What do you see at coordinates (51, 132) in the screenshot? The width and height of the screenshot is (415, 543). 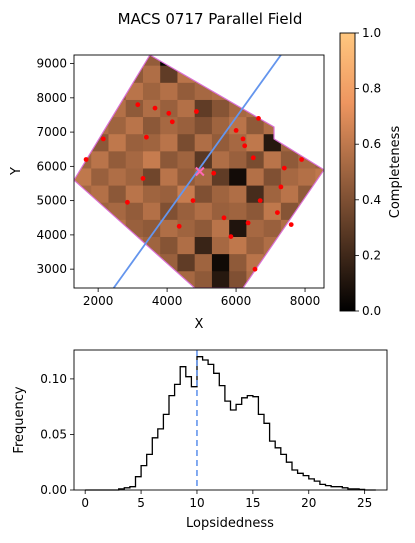 I see `y-tick-label: 7000` at bounding box center [51, 132].